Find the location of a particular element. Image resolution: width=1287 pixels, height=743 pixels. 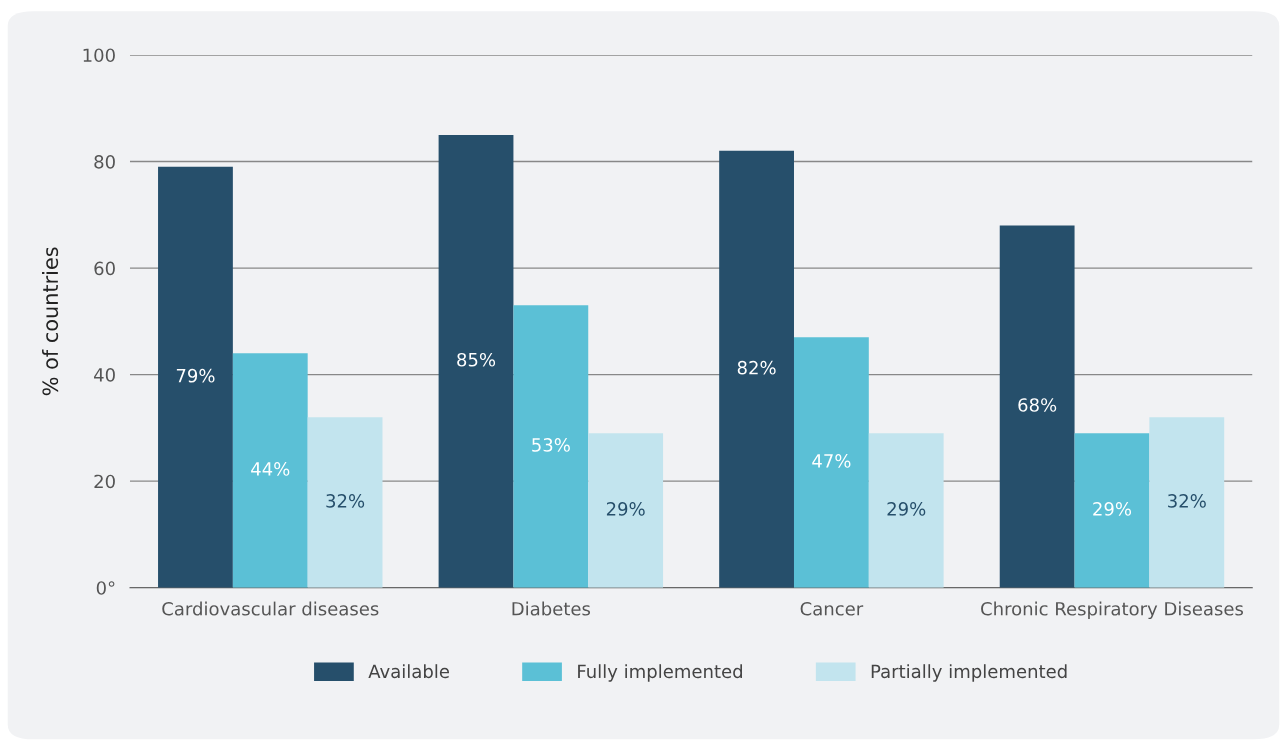

x-tick-label: Cardiovascular diseases is located at coordinates (270, 608).